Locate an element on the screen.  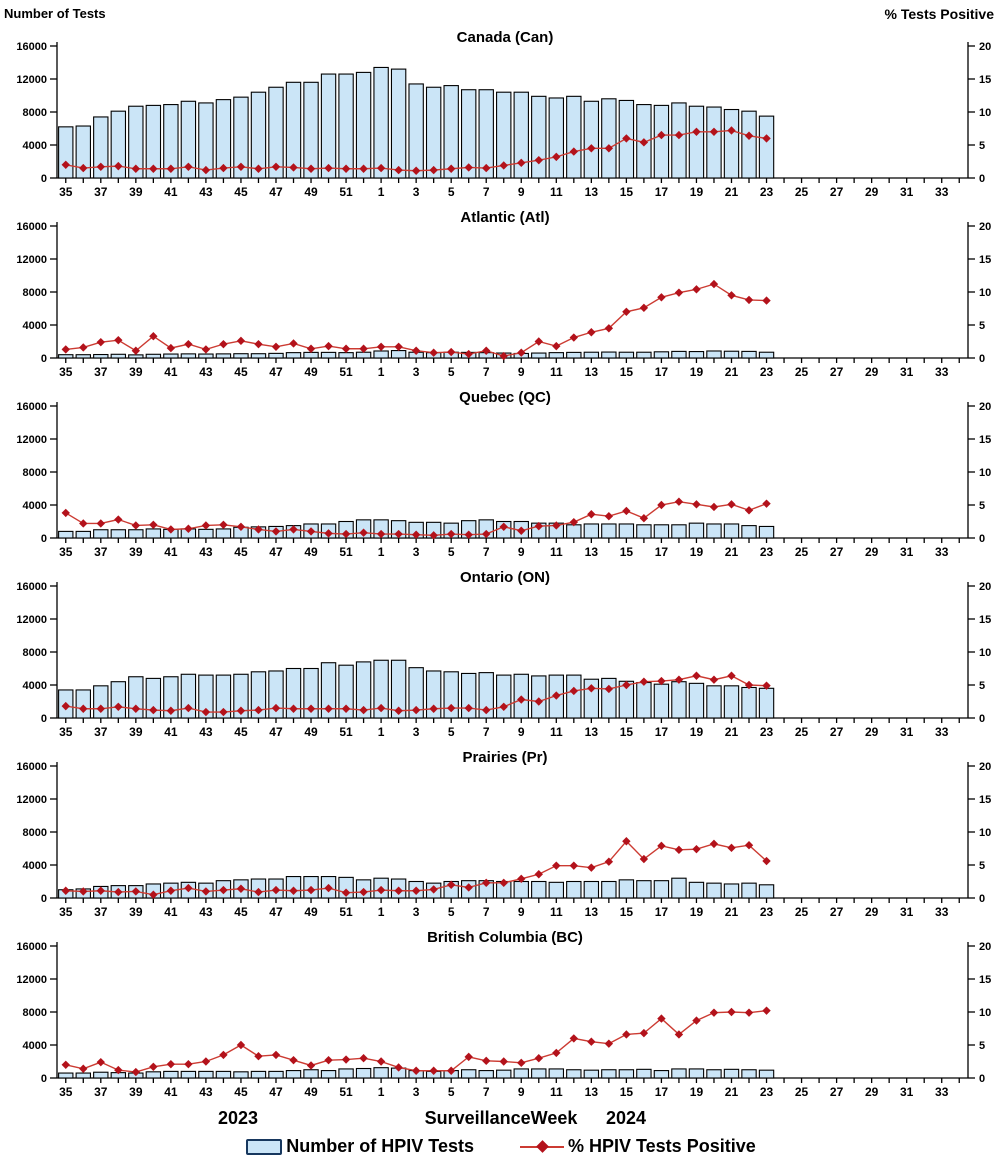
legend-item-number-of-tests: Number of HPIV Tests is located at coordinates (360, 1146).